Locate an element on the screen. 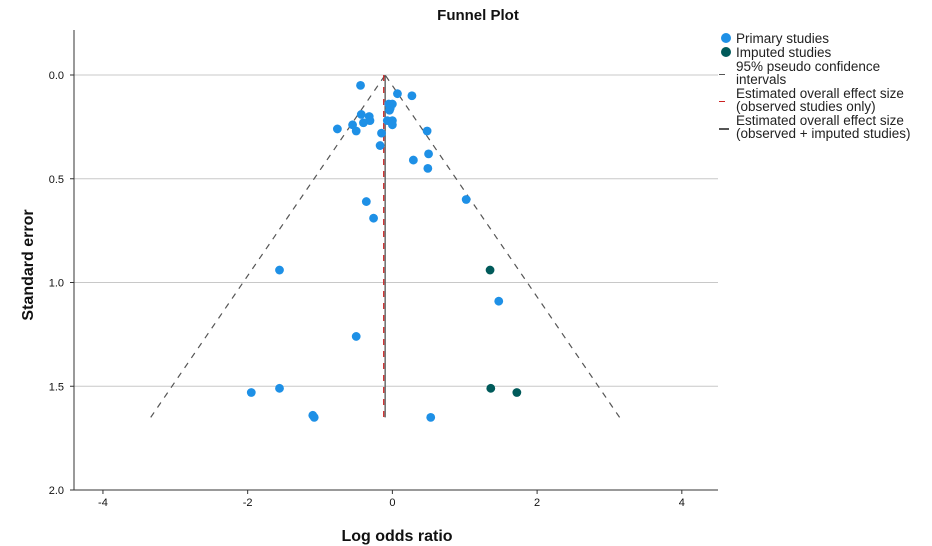 The height and width of the screenshot is (546, 932). y-tick-label-2: 1.0 is located at coordinates (56, 284).